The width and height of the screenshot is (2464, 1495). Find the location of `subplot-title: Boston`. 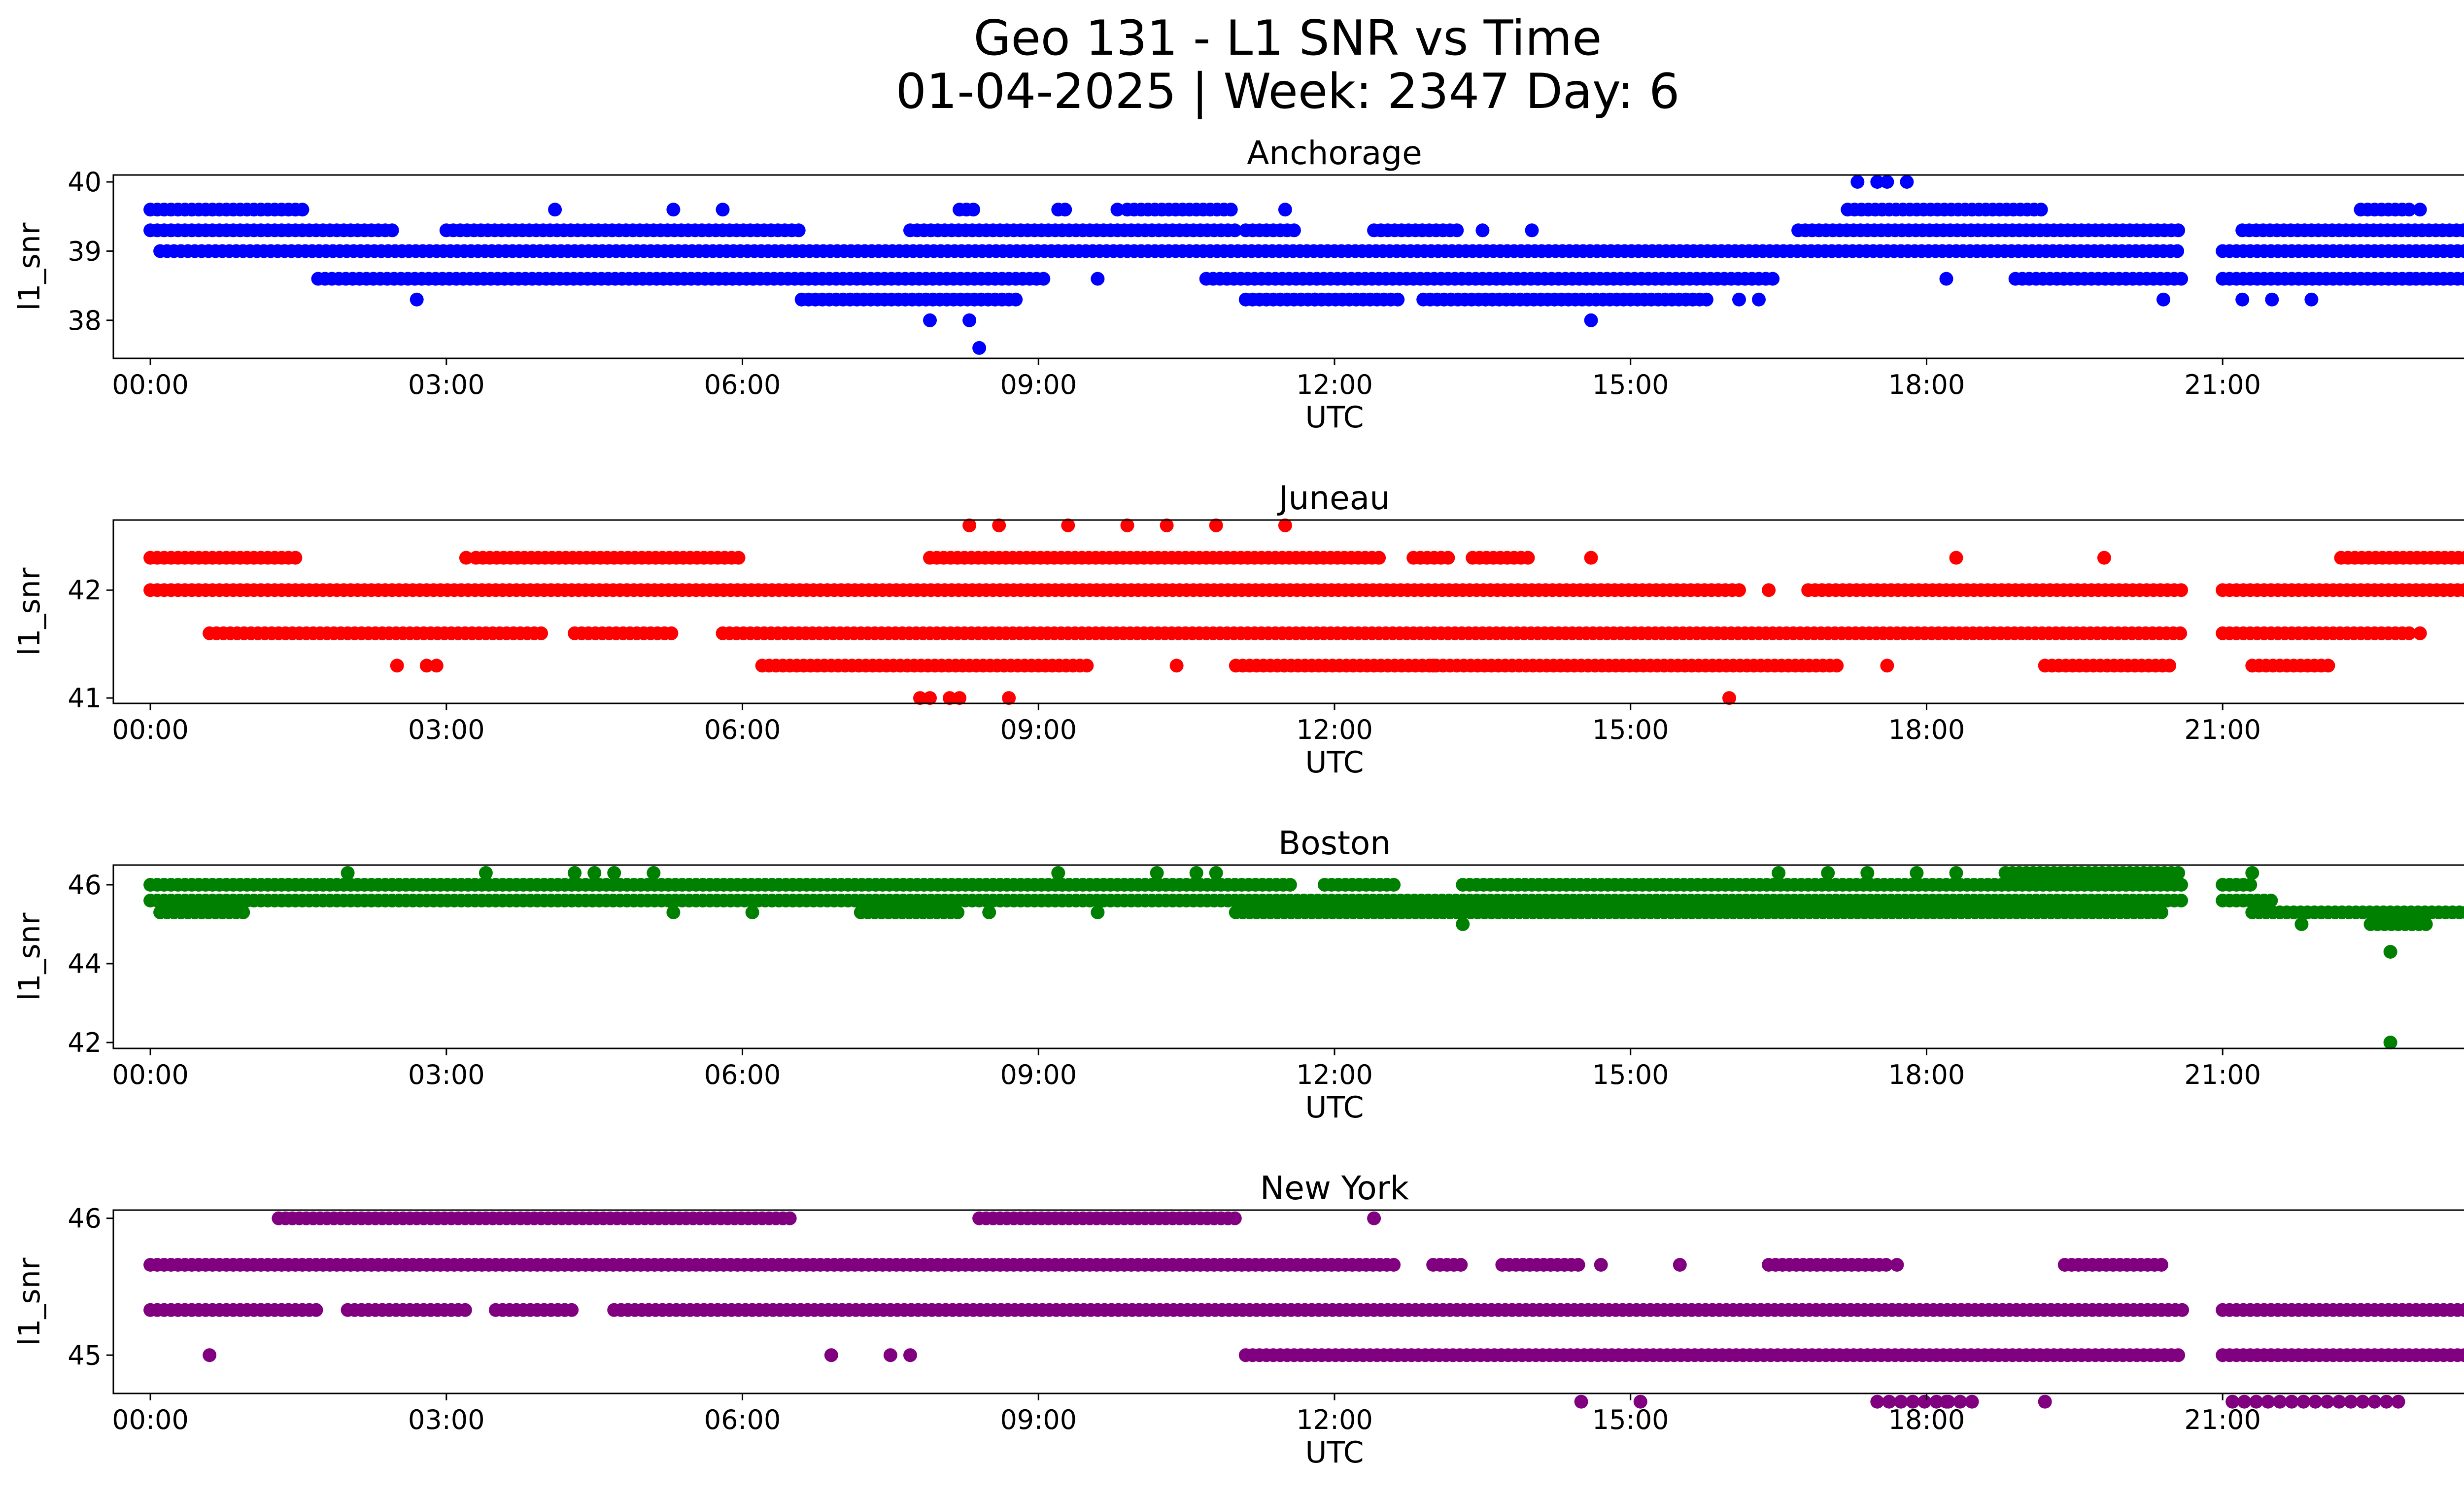

subplot-title: Boston is located at coordinates (1334, 843).